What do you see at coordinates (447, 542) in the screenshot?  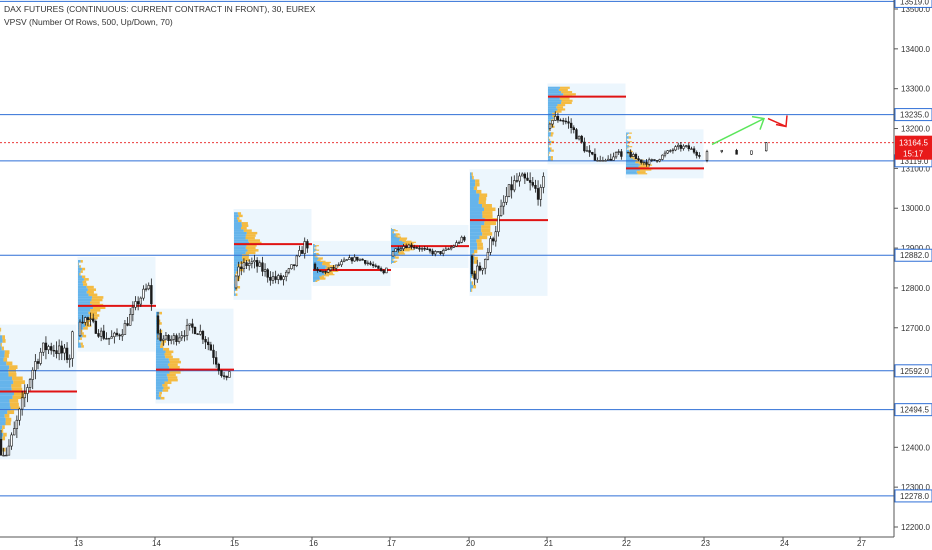 I see `time-axis: 13 14 15 16 17 20 21 22 23 24 27` at bounding box center [447, 542].